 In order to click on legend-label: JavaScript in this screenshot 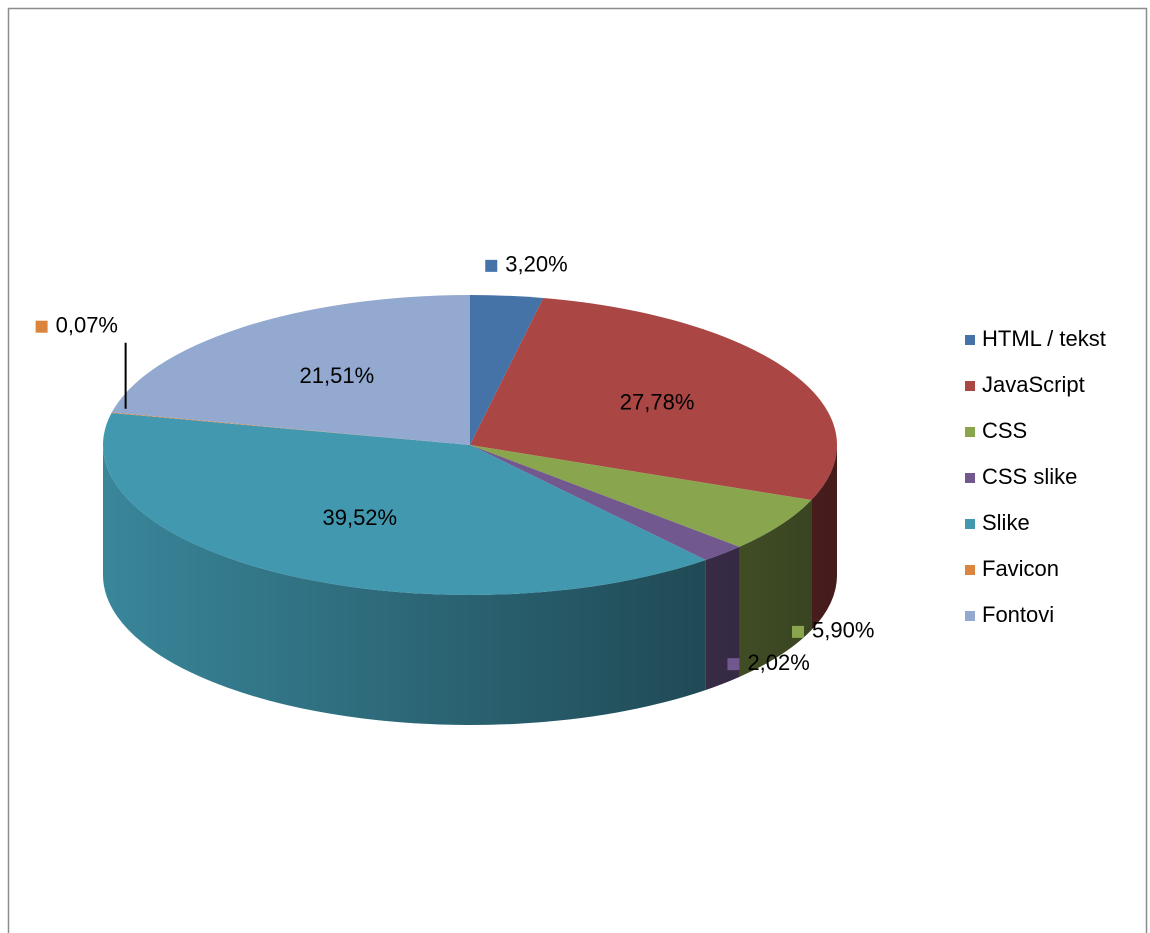, I will do `click(1033, 384)`.